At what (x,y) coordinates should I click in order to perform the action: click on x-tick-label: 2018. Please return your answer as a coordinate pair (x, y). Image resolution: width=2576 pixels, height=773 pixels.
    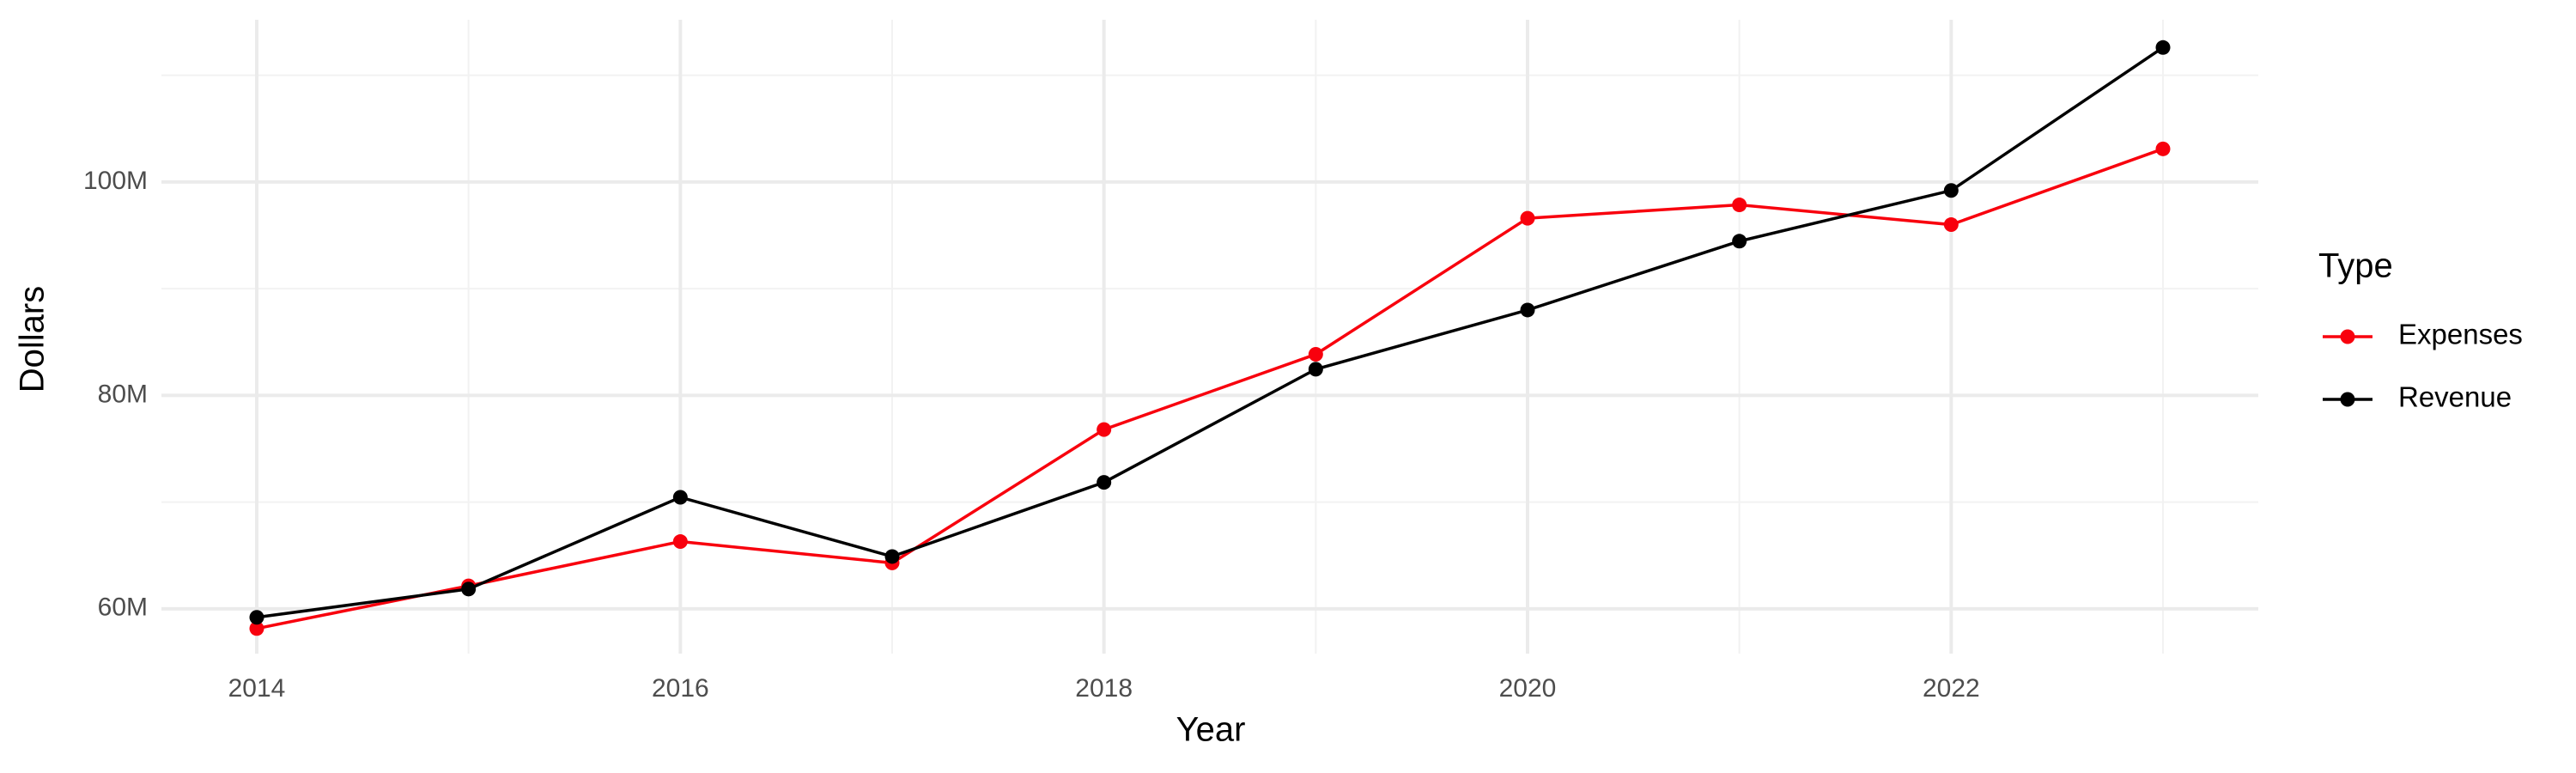
    Looking at the image, I should click on (1104, 688).